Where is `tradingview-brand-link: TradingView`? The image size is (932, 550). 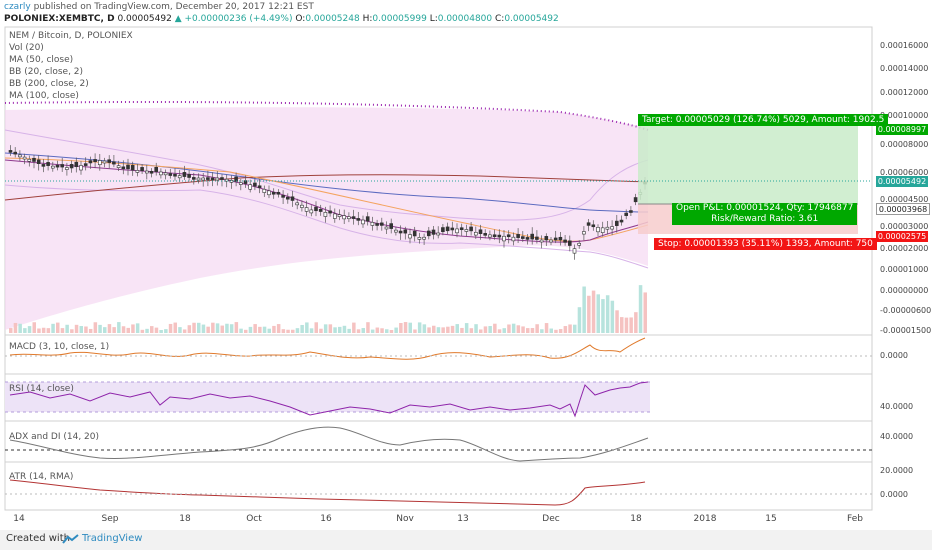
tradingview-brand-link: TradingView is located at coordinates (112, 538).